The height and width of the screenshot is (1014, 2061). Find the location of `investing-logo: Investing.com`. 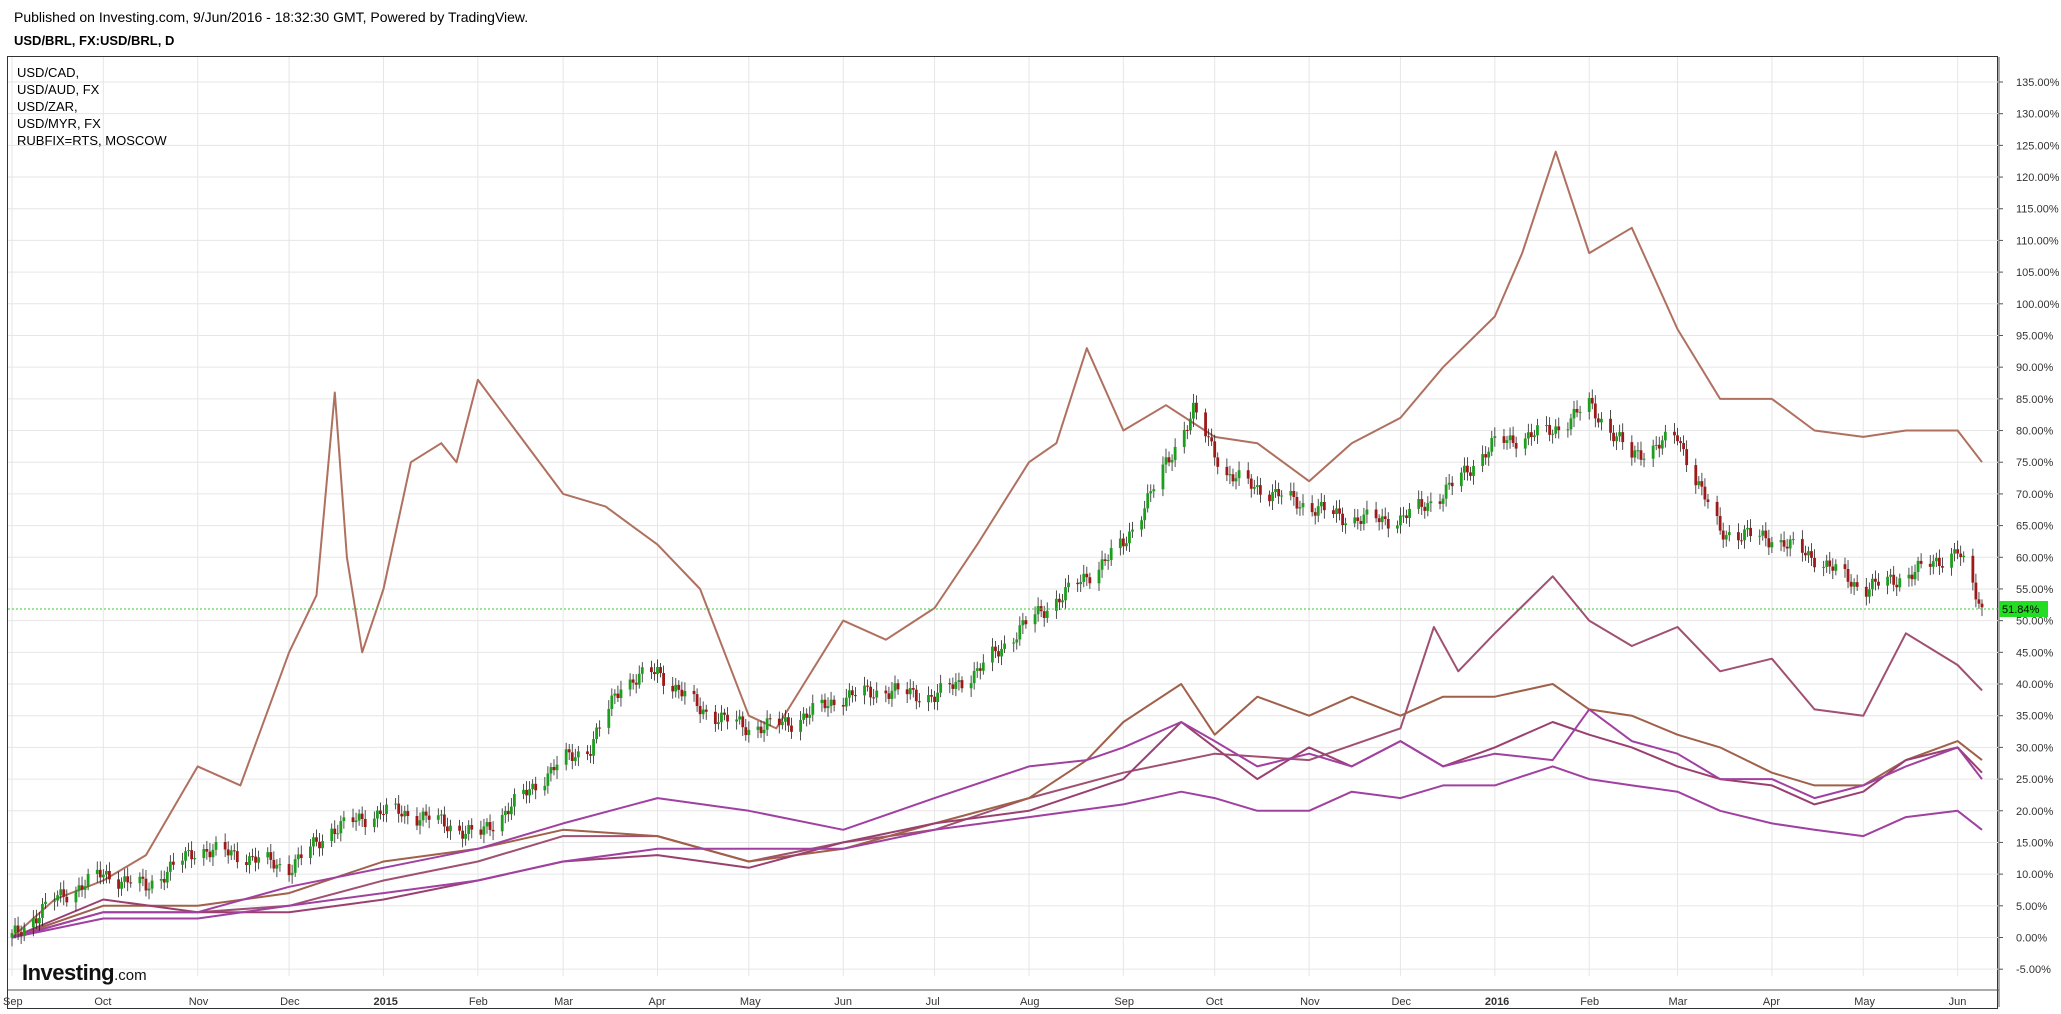

investing-logo: Investing.com is located at coordinates (84, 973).